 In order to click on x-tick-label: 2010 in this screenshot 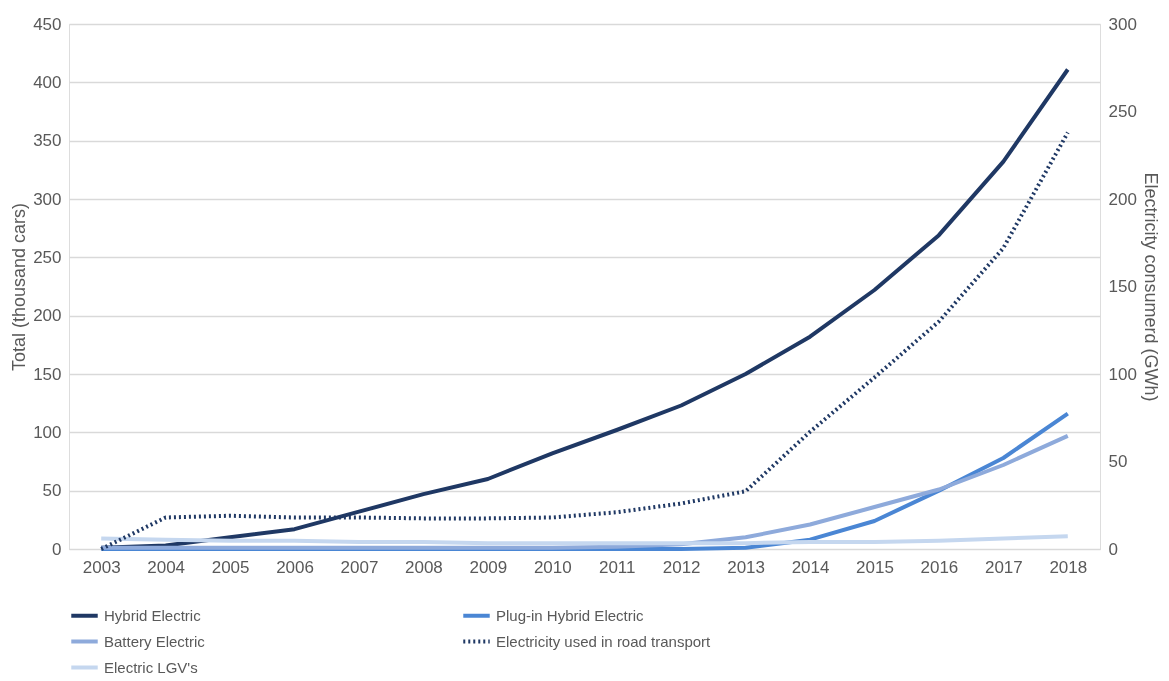, I will do `click(552, 567)`.